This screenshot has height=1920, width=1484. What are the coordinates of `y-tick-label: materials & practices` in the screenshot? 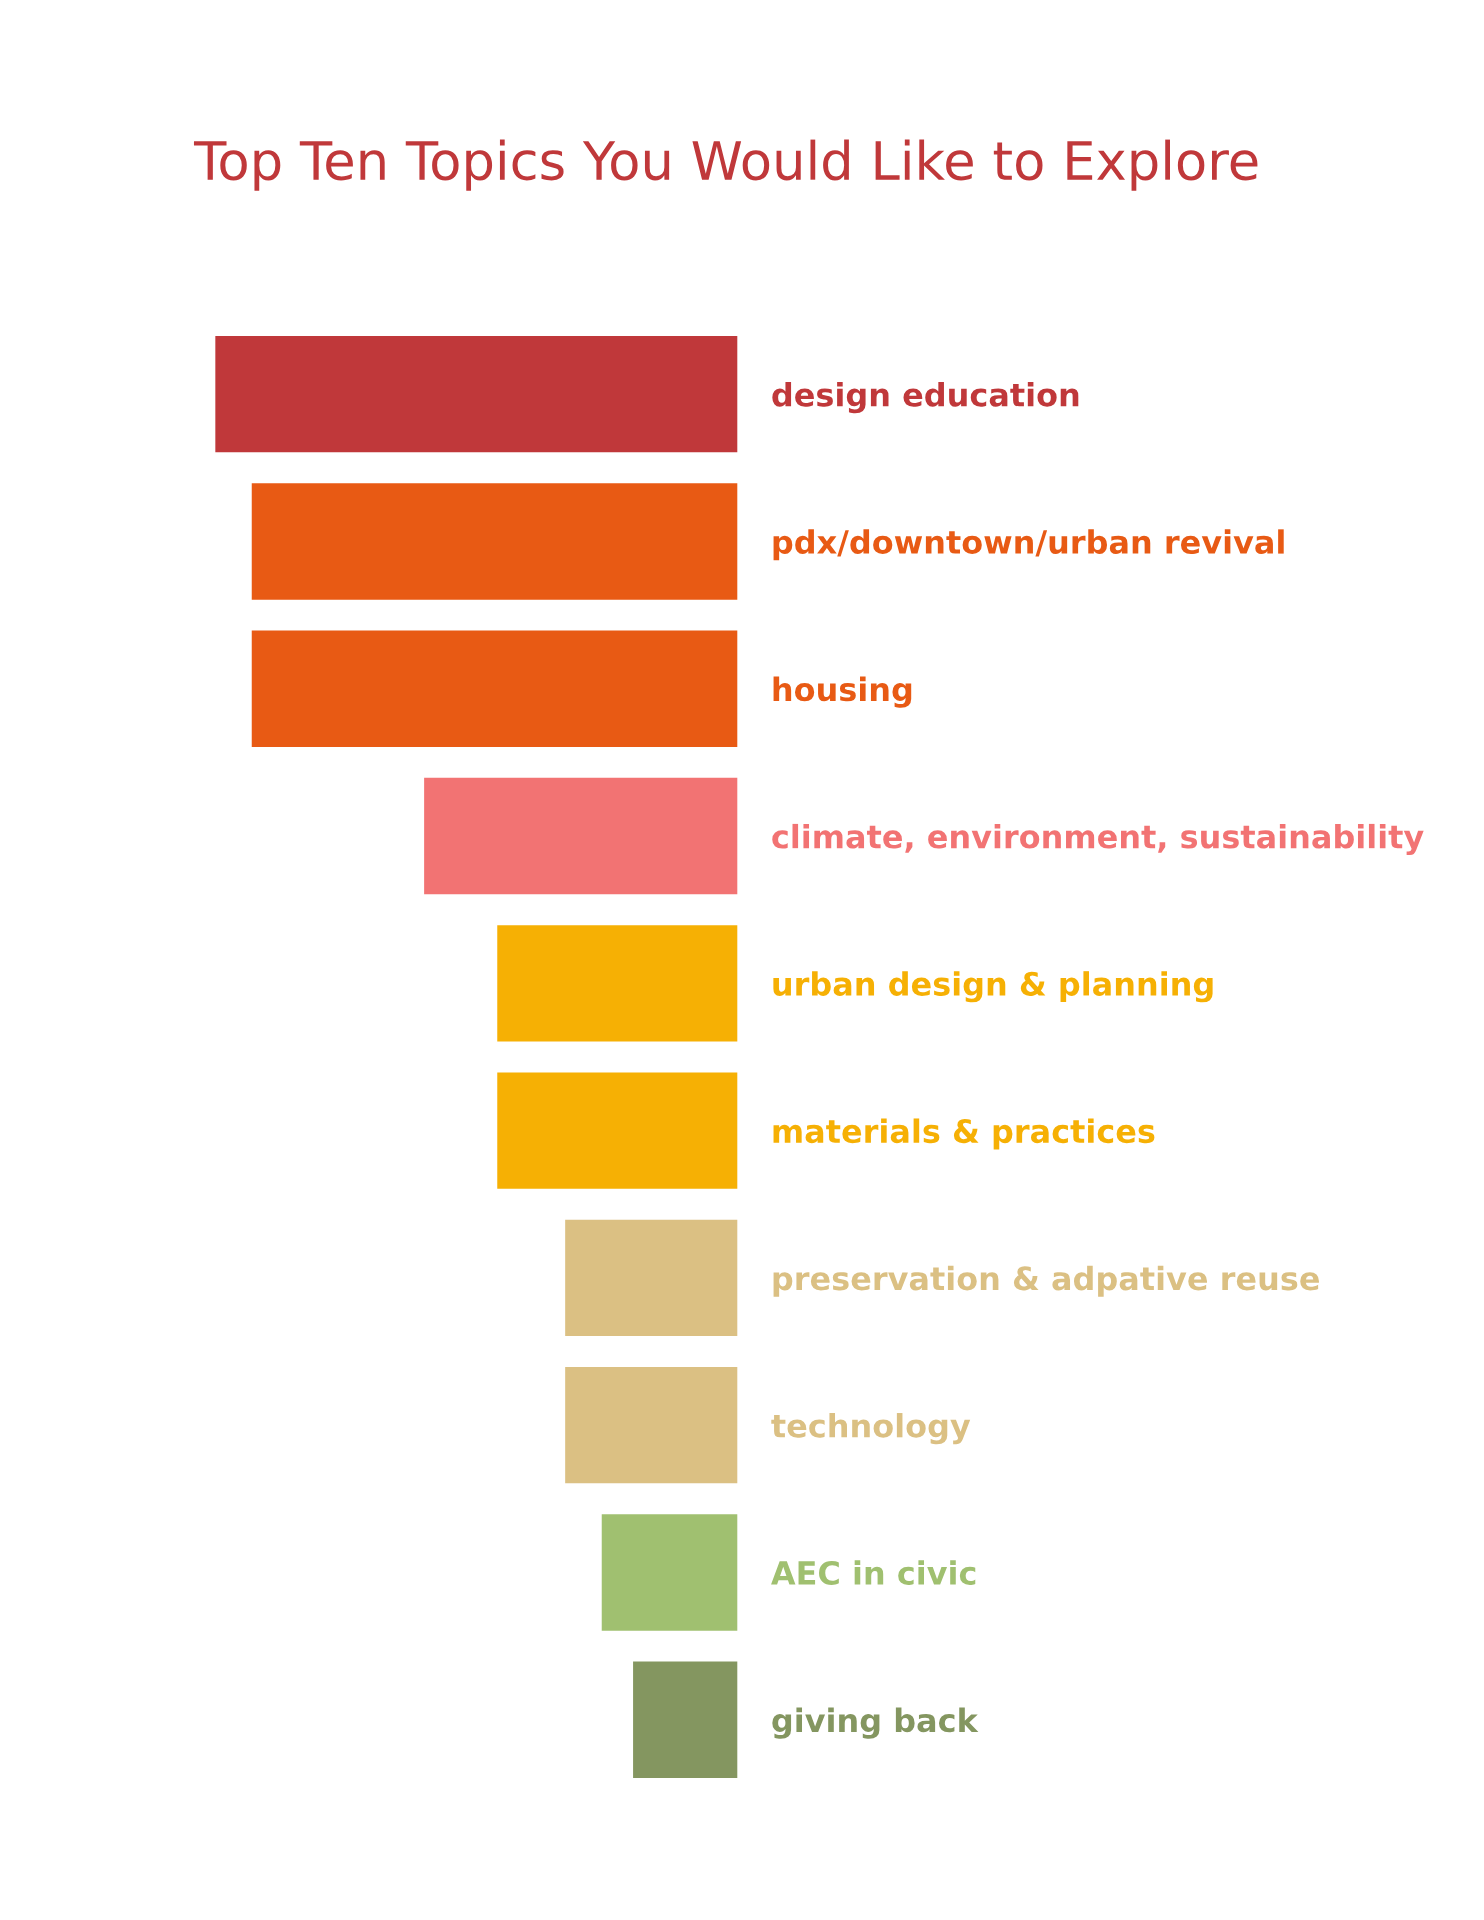 It's located at (964, 1134).